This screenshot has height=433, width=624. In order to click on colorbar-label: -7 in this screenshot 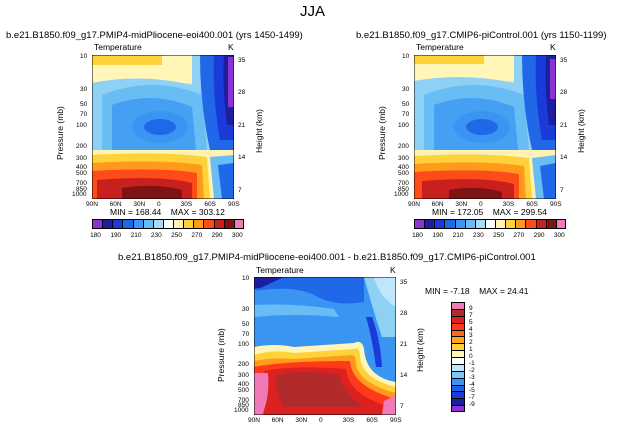, I will do `click(472, 398)`.